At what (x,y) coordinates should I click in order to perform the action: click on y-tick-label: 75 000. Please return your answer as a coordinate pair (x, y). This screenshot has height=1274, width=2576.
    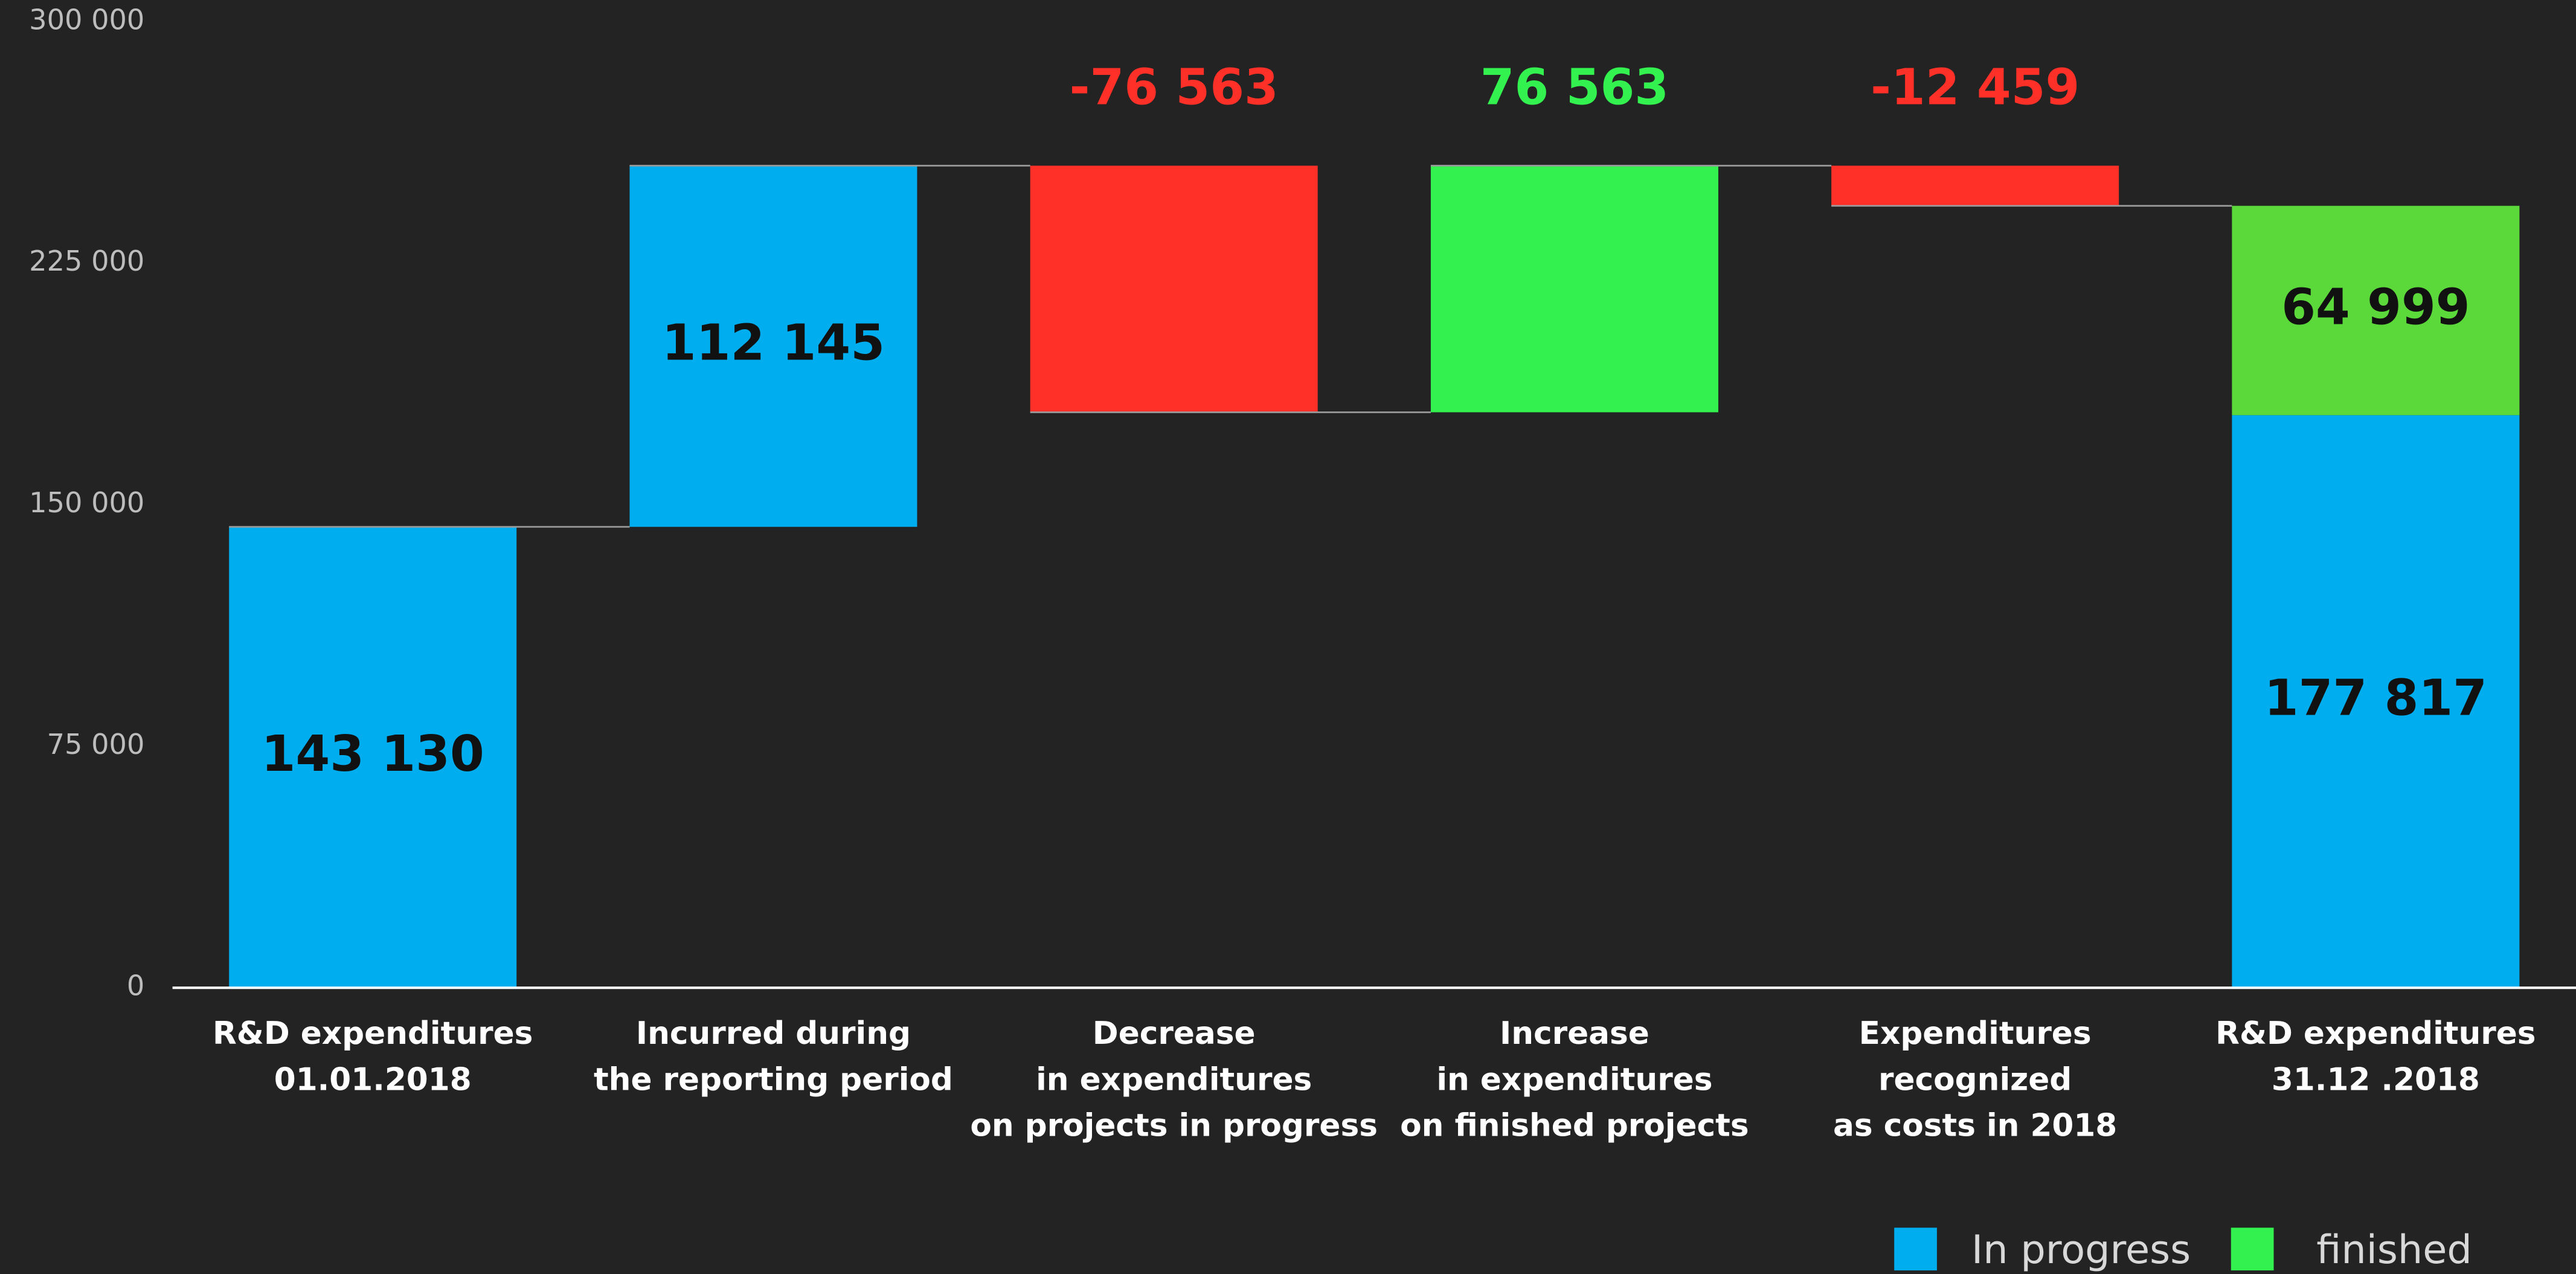
    Looking at the image, I should click on (96, 744).